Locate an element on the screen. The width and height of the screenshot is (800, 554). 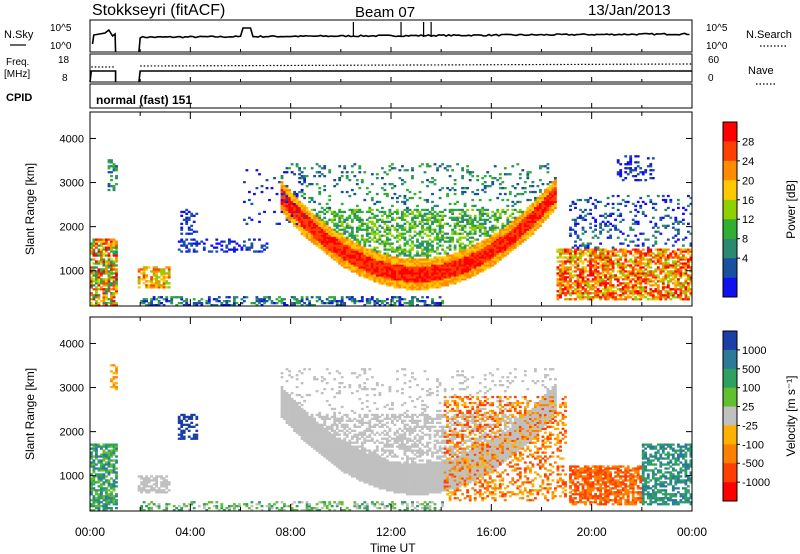
colorbar-tick-label: -25 is located at coordinates (750, 426).